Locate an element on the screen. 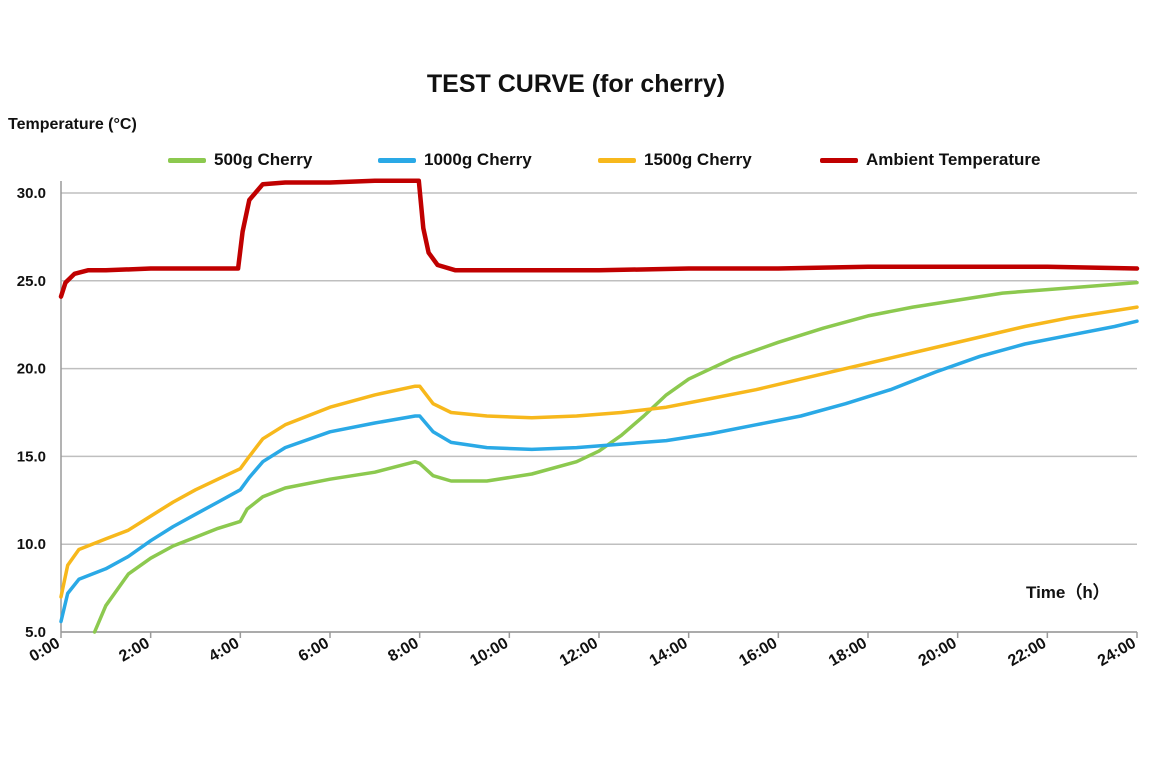 The width and height of the screenshot is (1152, 768). x-tick-label: 20:00 is located at coordinates (938, 652).